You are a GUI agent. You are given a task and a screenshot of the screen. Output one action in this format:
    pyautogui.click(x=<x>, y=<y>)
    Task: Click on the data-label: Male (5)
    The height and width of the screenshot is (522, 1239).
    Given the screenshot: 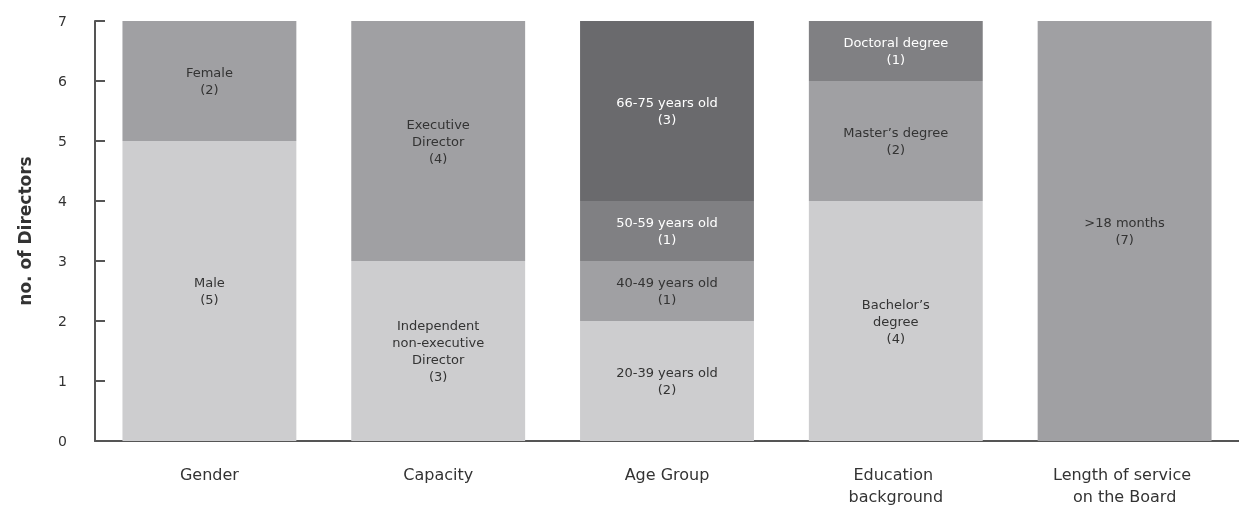 What is the action you would take?
    pyautogui.click(x=209, y=291)
    